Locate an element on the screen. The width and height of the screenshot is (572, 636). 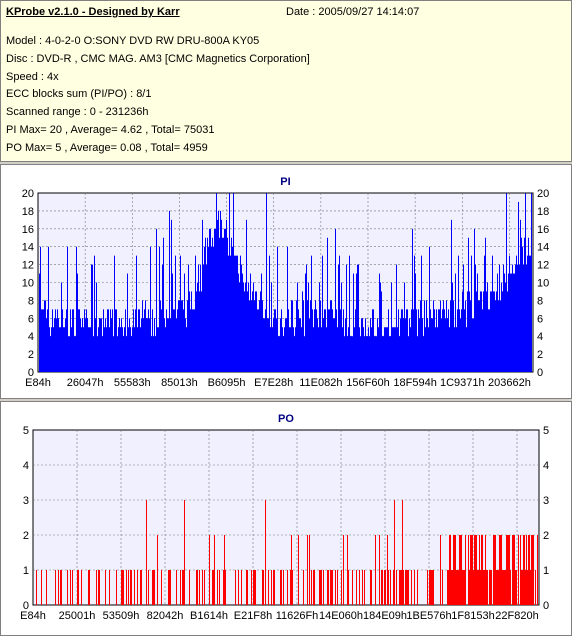
y-tick-label-left: 2 is located at coordinates (31, 355).